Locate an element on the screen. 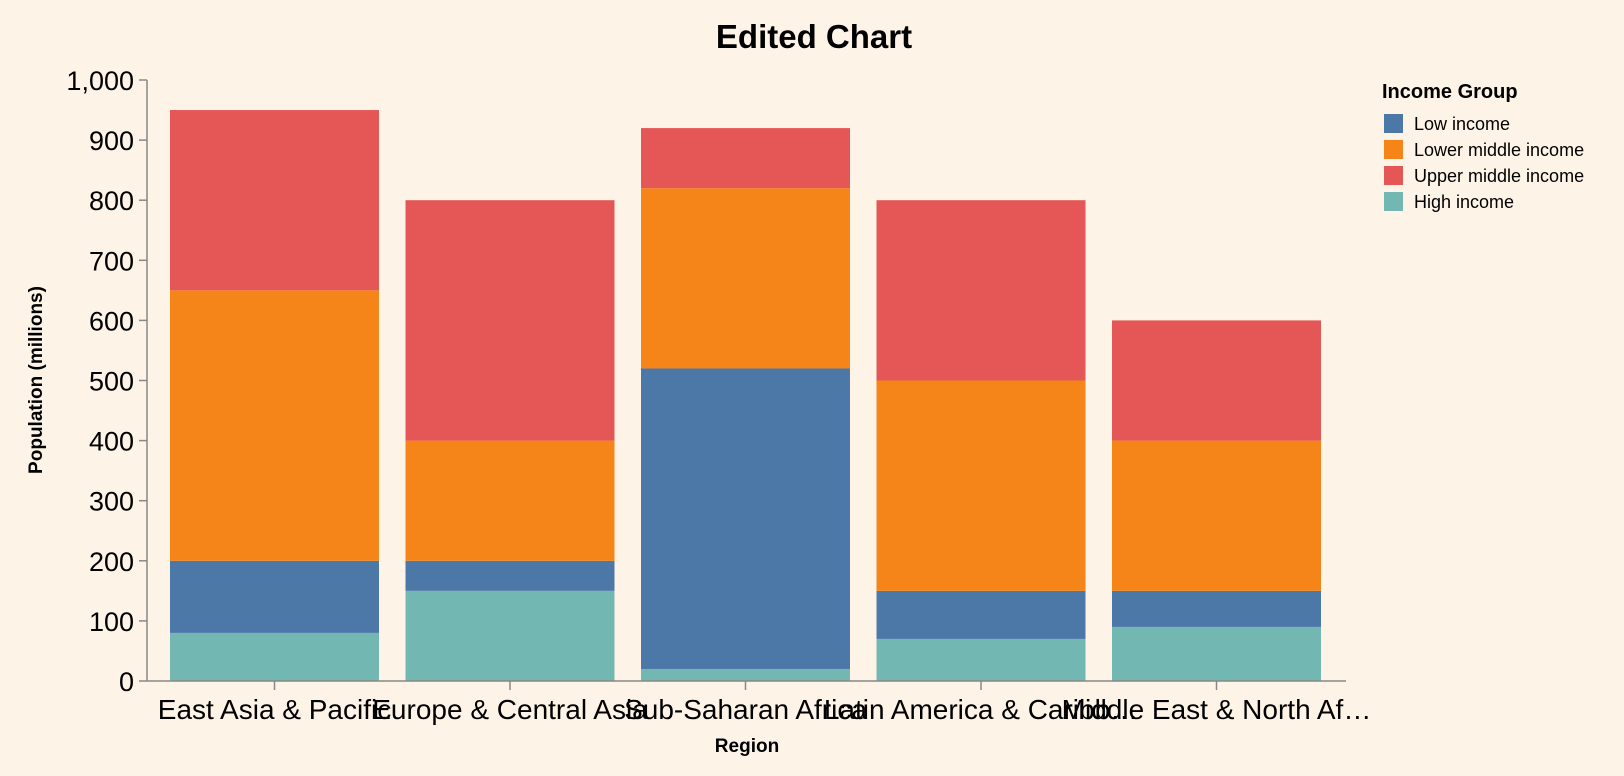 Image resolution: width=1624 pixels, height=776 pixels. y-tick-label-800: 800 is located at coordinates (111, 201).